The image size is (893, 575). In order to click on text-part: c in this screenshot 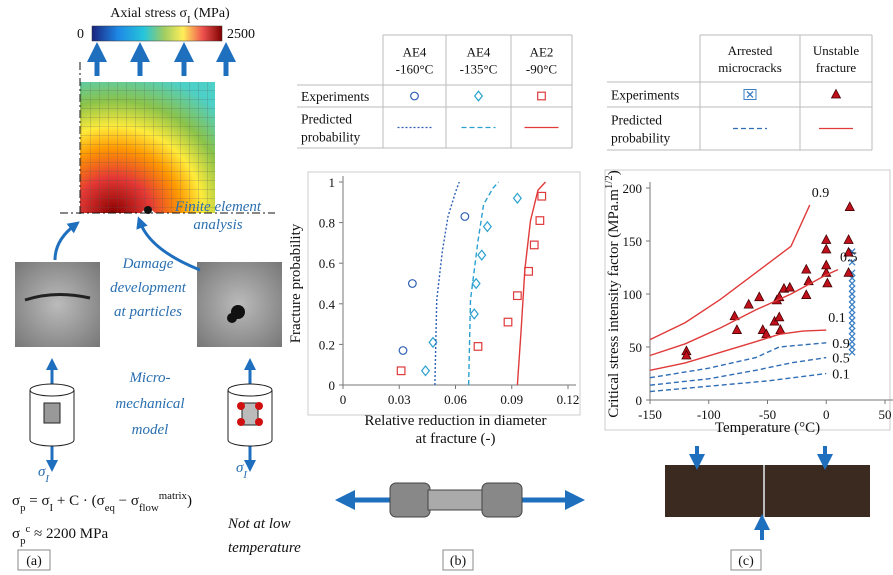, I will do `click(28, 529)`.